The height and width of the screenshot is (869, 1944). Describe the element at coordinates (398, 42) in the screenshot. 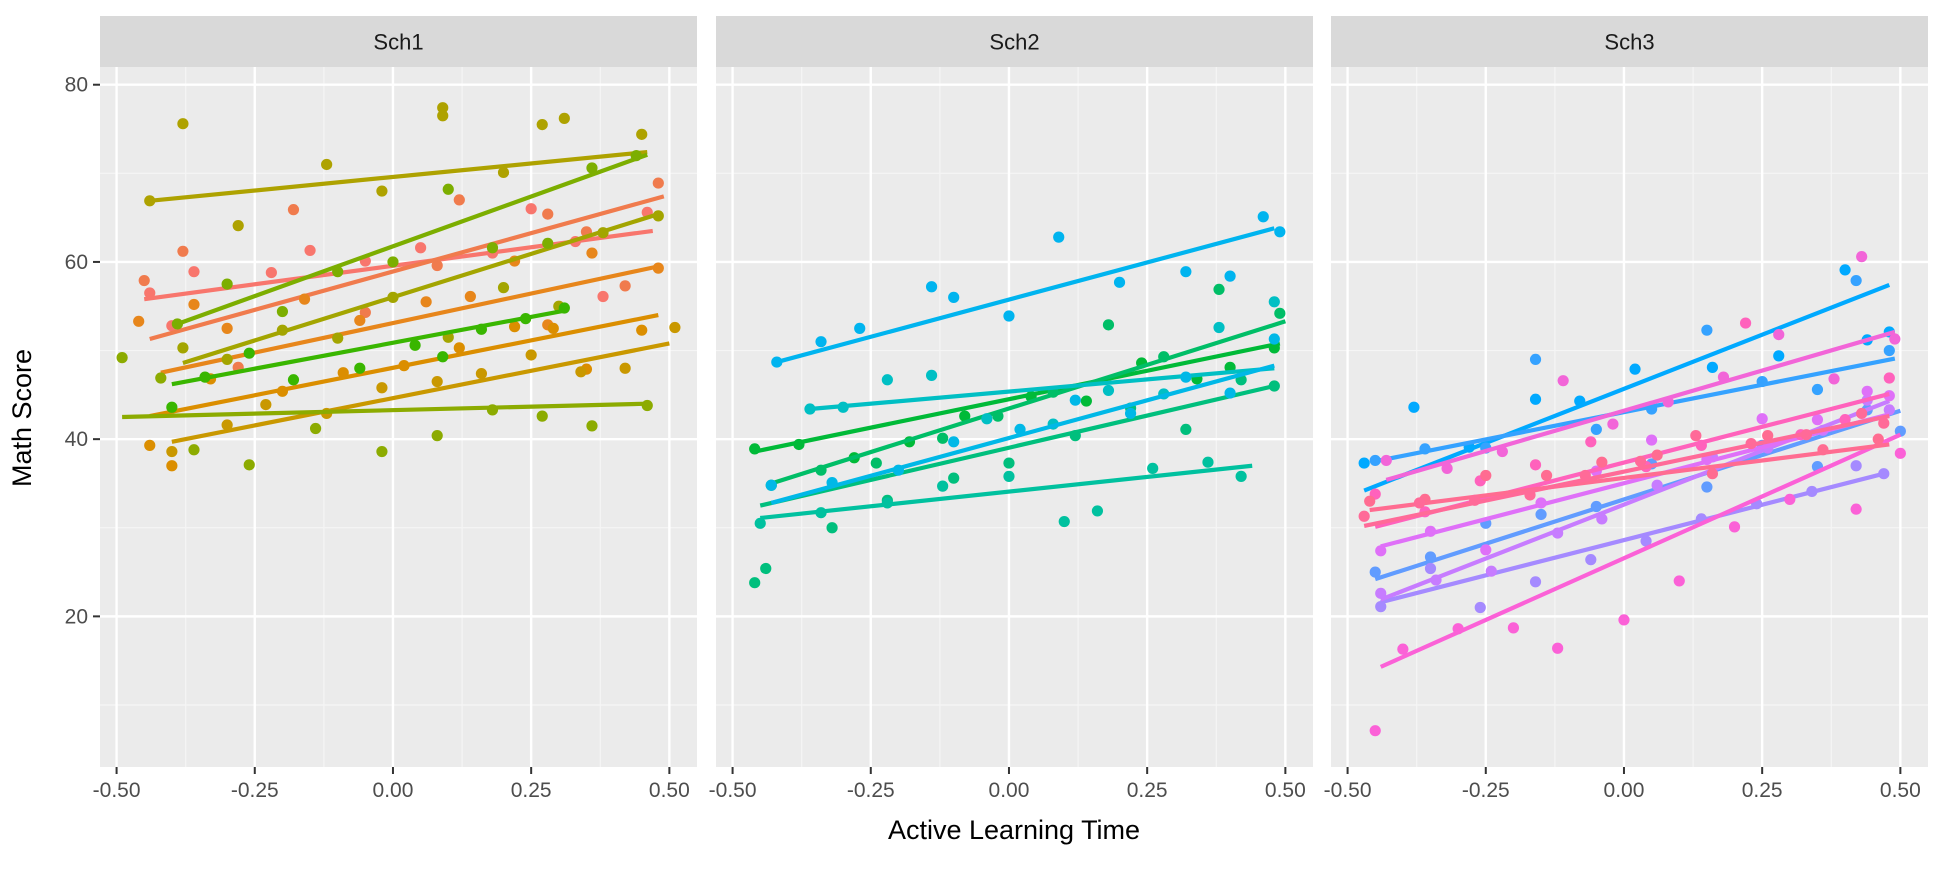

I see `facet-strip-label: Sch1` at that location.